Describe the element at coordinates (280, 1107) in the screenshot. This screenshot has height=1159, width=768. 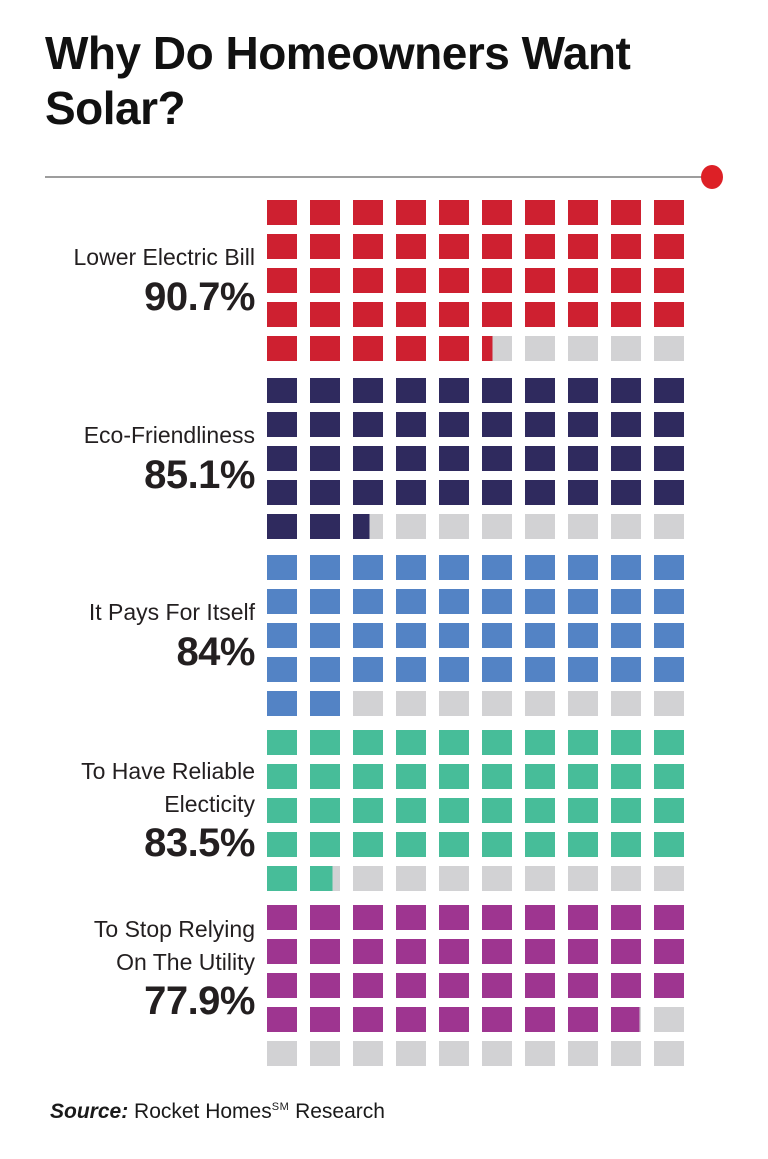
I see `source-servicemark: SM` at that location.